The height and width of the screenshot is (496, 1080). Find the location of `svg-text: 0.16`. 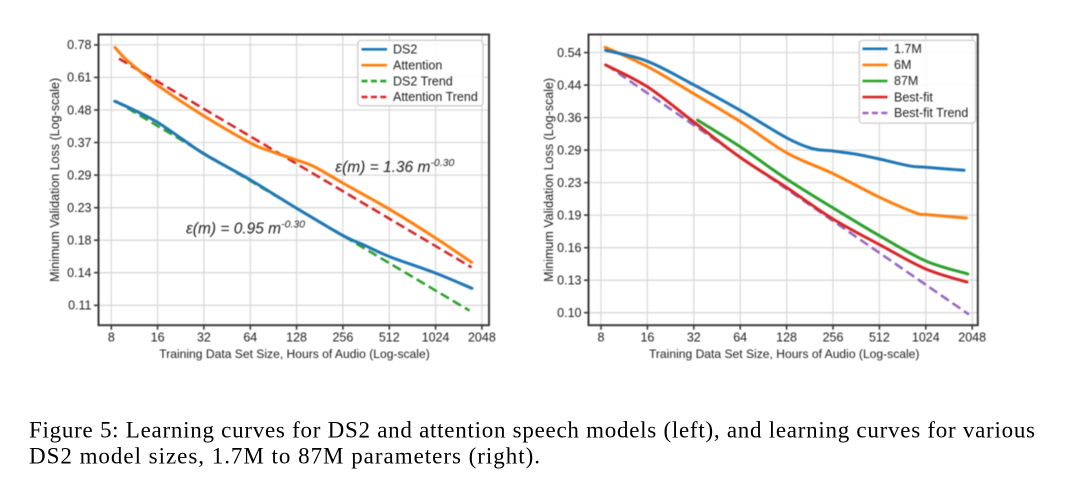

svg-text: 0.16 is located at coordinates (569, 248).